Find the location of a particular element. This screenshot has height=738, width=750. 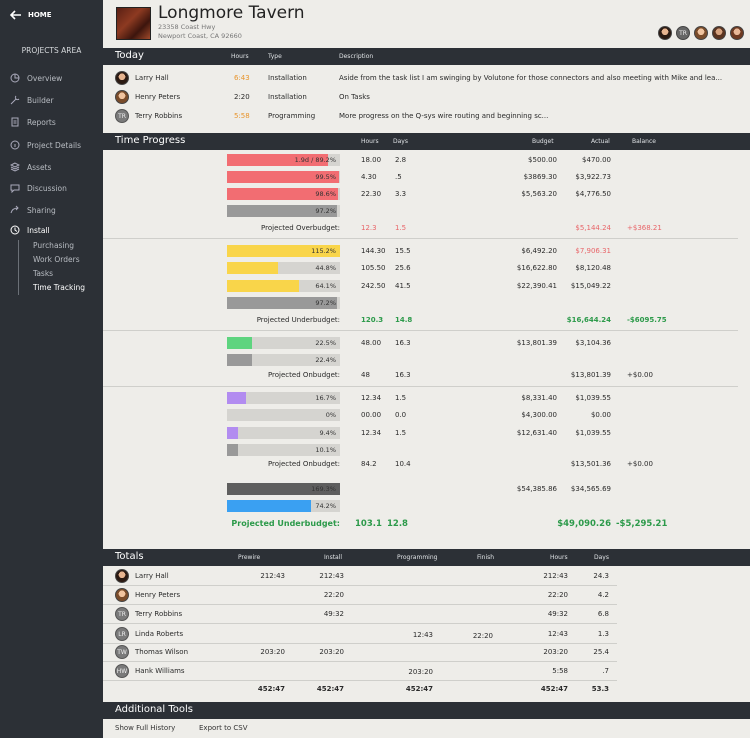

team-avatars: TR is located at coordinates (701, 33).